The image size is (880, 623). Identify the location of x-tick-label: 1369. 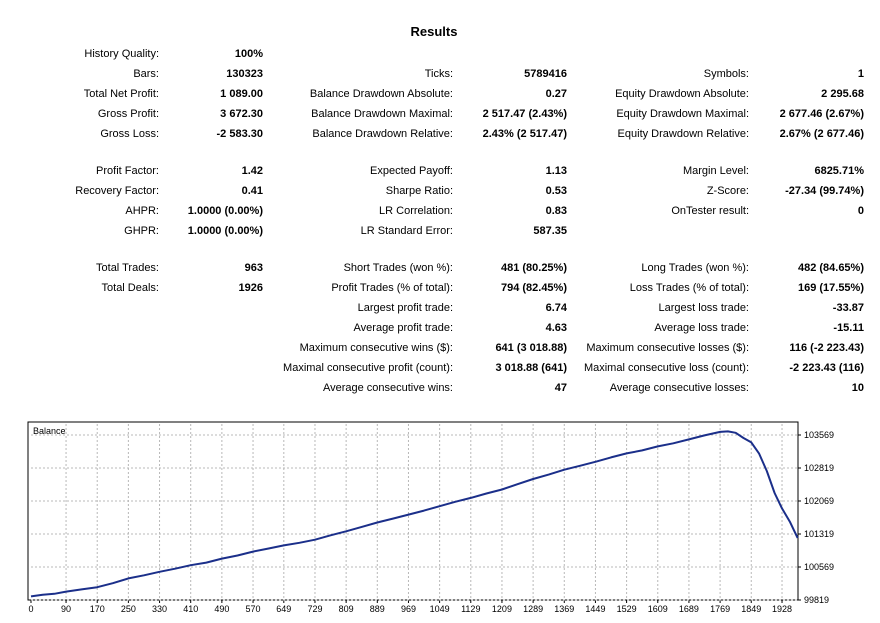
(564, 609).